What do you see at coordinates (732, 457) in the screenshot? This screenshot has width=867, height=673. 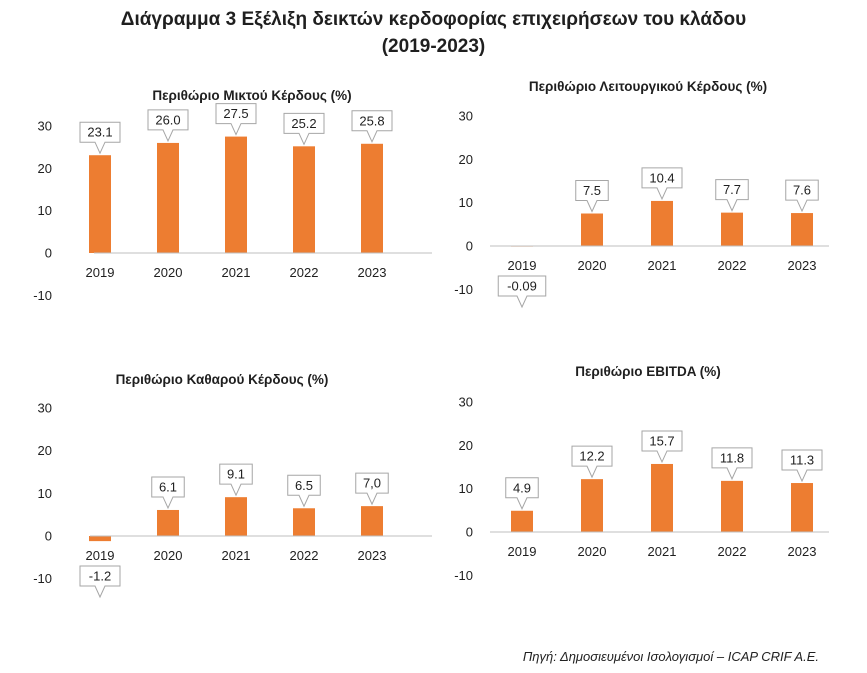 I see `data-label: 11.8` at bounding box center [732, 457].